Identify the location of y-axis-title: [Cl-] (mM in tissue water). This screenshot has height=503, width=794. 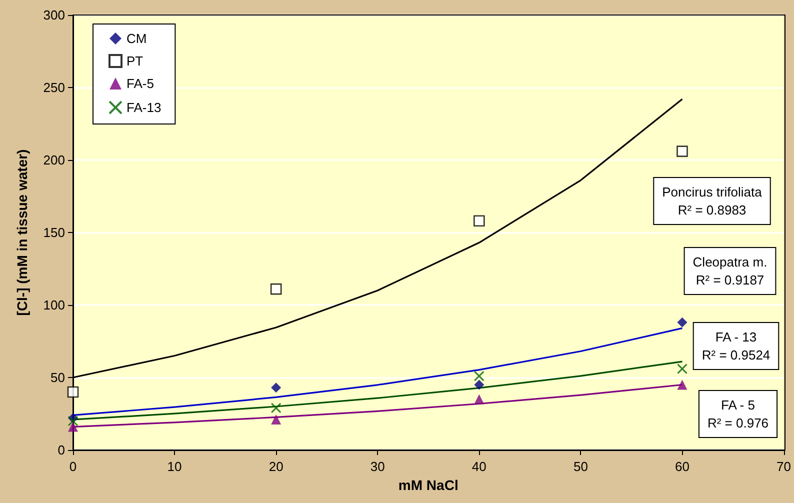
(22, 232).